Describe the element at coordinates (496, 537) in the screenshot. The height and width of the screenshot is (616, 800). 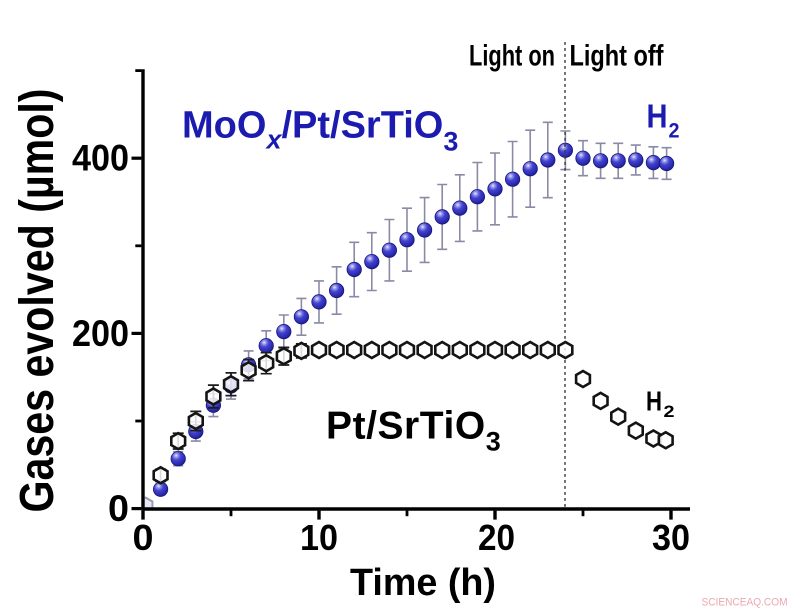
I see `svg-text: 20` at that location.